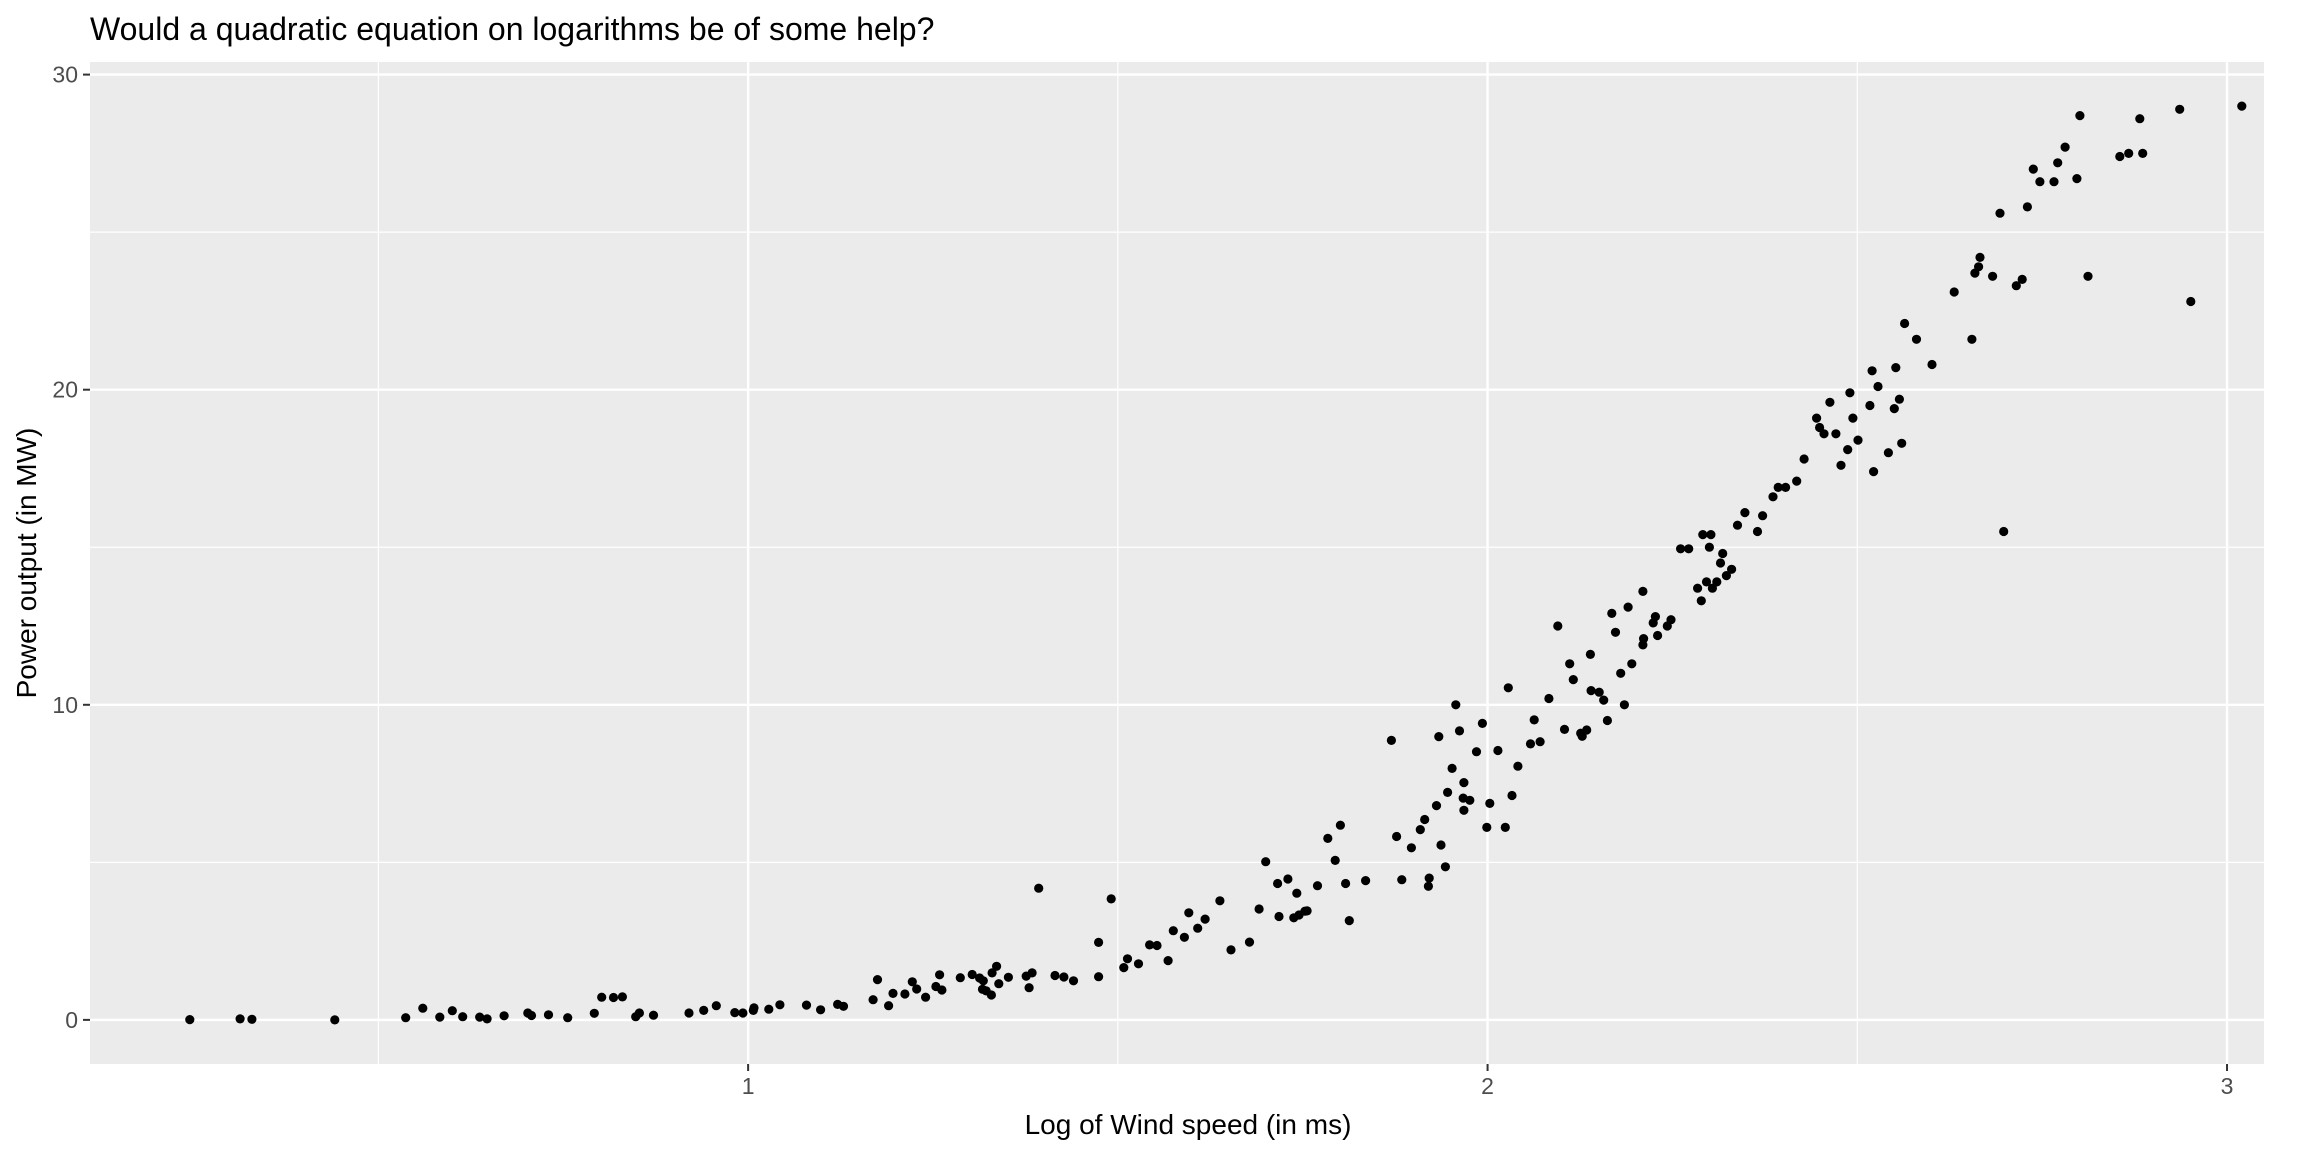 The width and height of the screenshot is (2304, 1152). What do you see at coordinates (65, 705) in the screenshot?
I see `y-tick-label: 10` at bounding box center [65, 705].